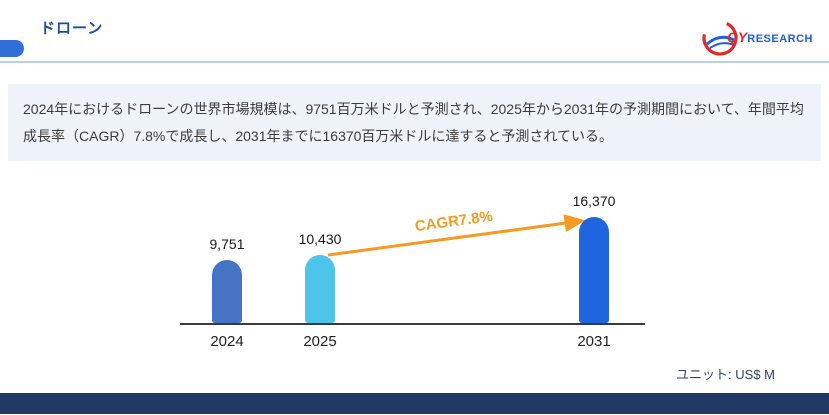  I want to click on qyresearch-logo-text: QYRESEARCH, so click(770, 38).